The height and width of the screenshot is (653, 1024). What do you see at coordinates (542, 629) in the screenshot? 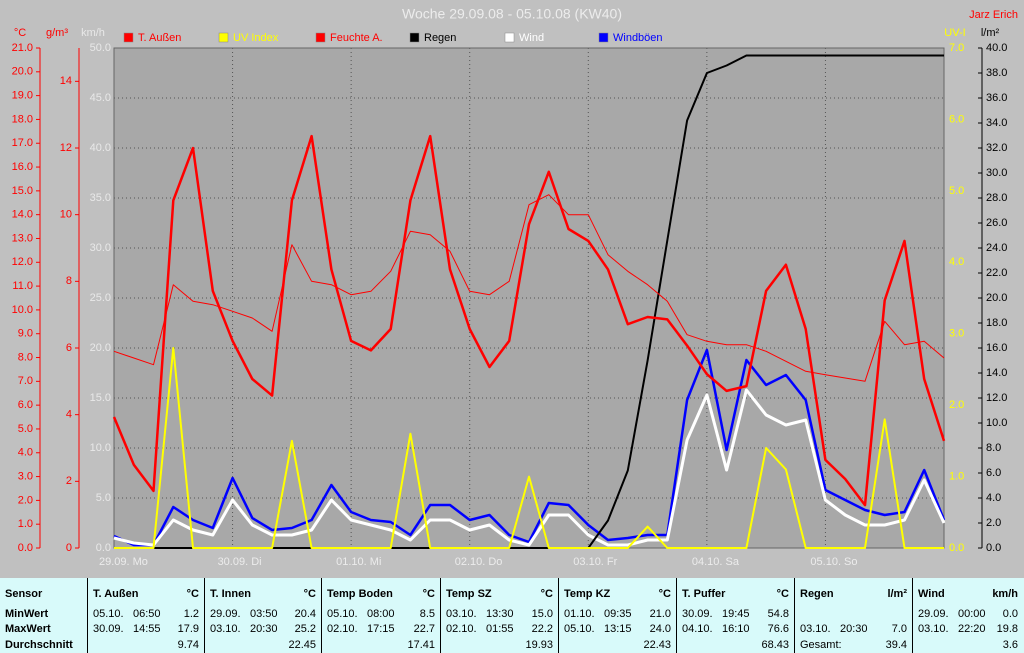
I see `value: 22.2` at bounding box center [542, 629].